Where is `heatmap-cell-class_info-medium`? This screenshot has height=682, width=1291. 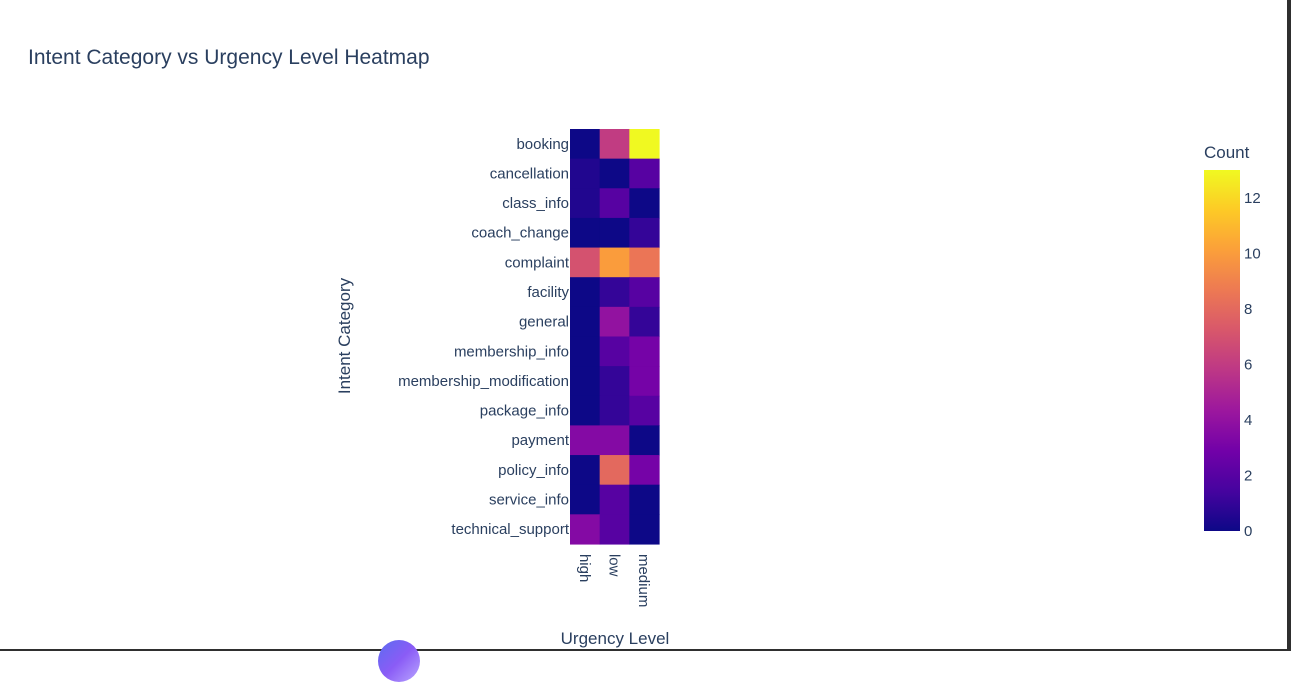
heatmap-cell-class_info-medium is located at coordinates (644, 203).